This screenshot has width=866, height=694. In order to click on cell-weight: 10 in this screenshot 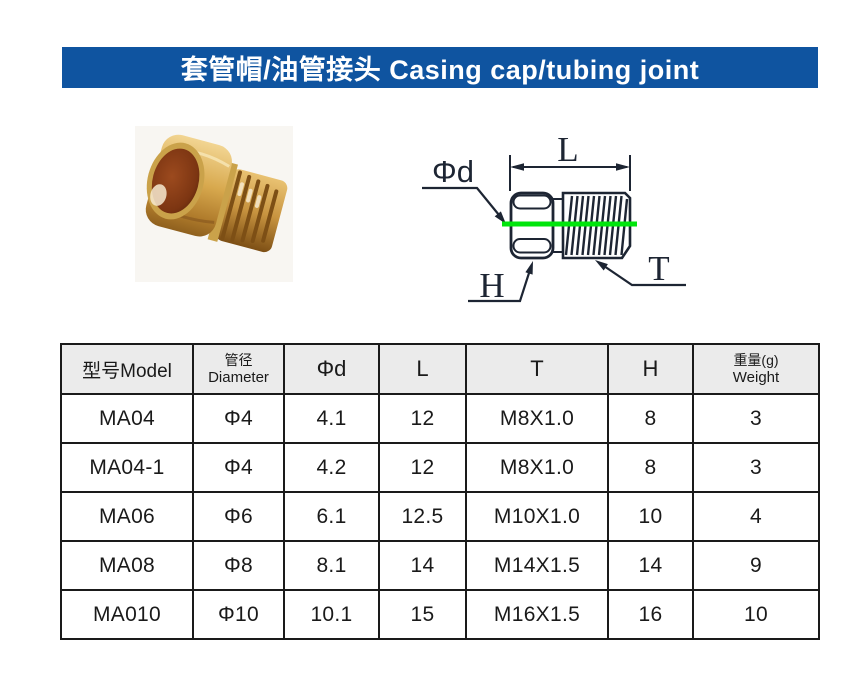, I will do `click(756, 614)`.